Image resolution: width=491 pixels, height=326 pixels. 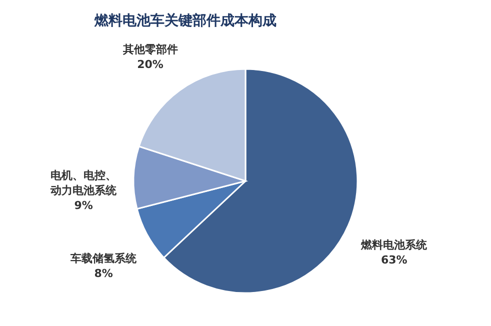 I want to click on slice-label: 其他零部件, so click(x=150, y=49).